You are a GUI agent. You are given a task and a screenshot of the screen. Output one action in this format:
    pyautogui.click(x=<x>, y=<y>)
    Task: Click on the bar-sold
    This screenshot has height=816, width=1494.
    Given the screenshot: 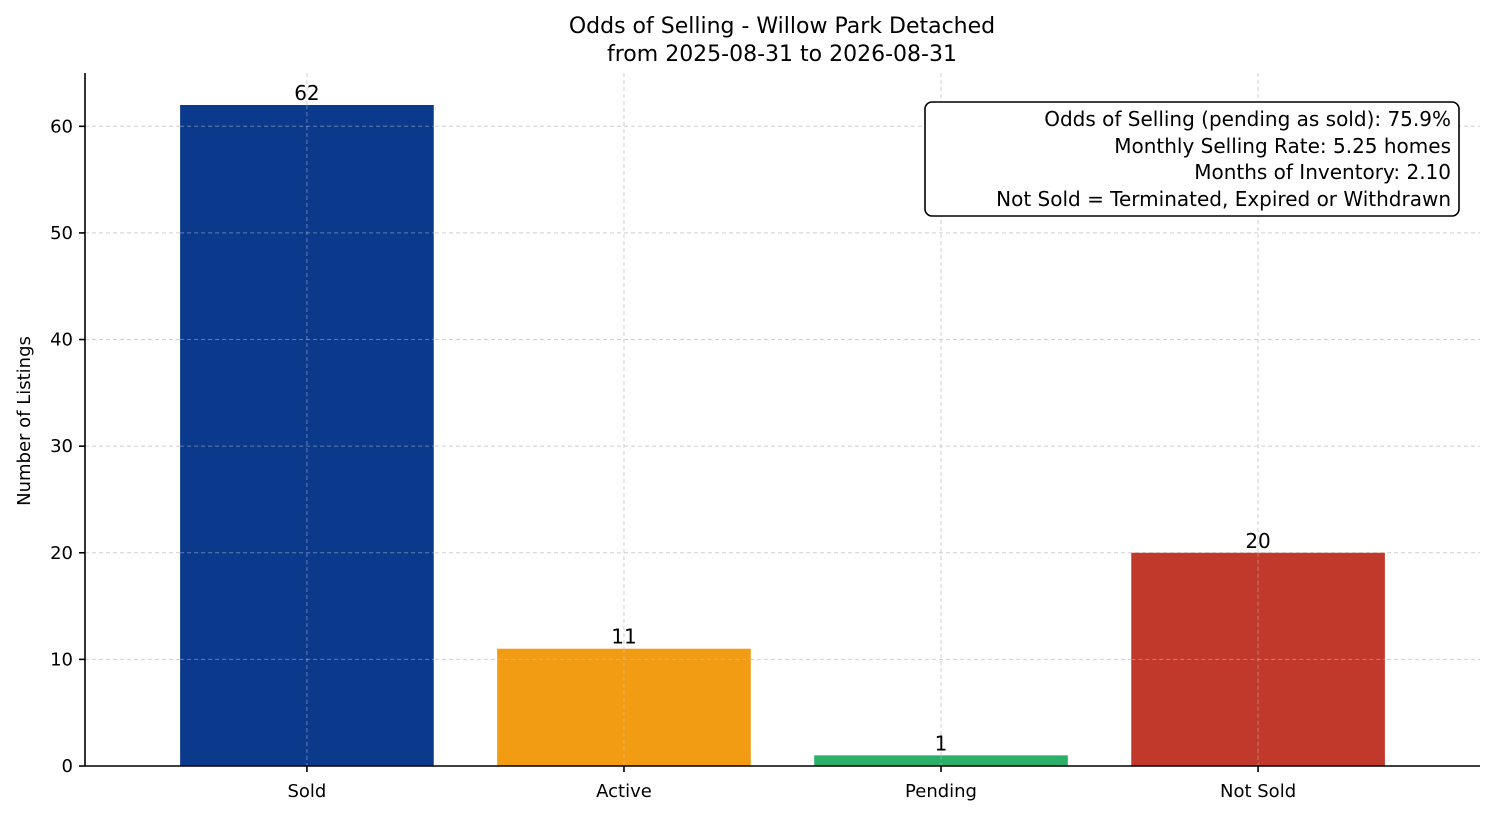 What is the action you would take?
    pyautogui.click(x=307, y=435)
    